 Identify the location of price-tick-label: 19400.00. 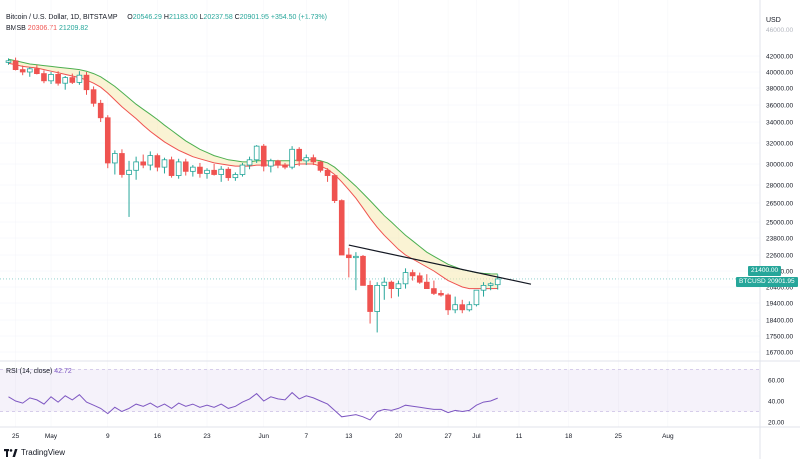
(779, 304).